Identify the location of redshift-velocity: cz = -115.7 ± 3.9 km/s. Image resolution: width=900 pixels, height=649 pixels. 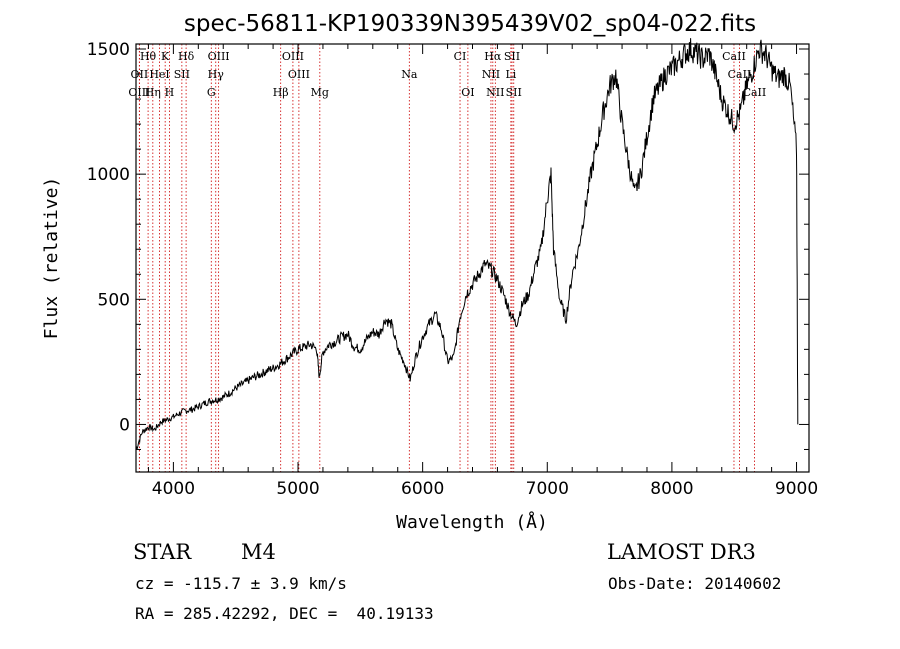
(241, 583).